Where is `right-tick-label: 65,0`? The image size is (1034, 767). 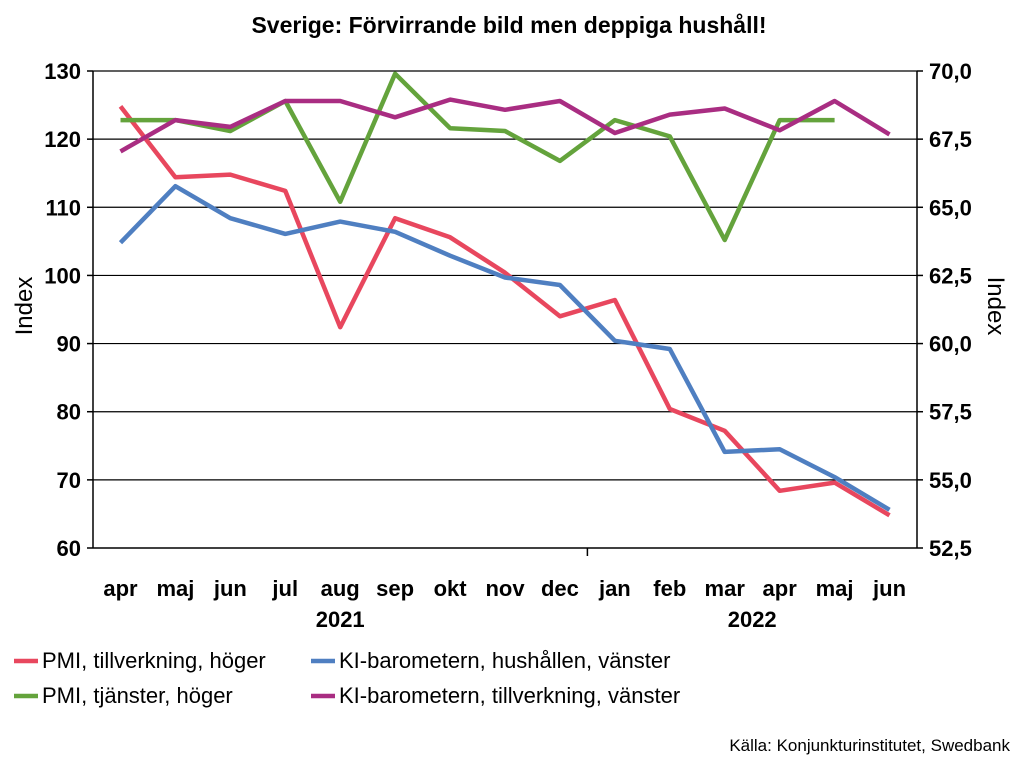 right-tick-label: 65,0 is located at coordinates (950, 207).